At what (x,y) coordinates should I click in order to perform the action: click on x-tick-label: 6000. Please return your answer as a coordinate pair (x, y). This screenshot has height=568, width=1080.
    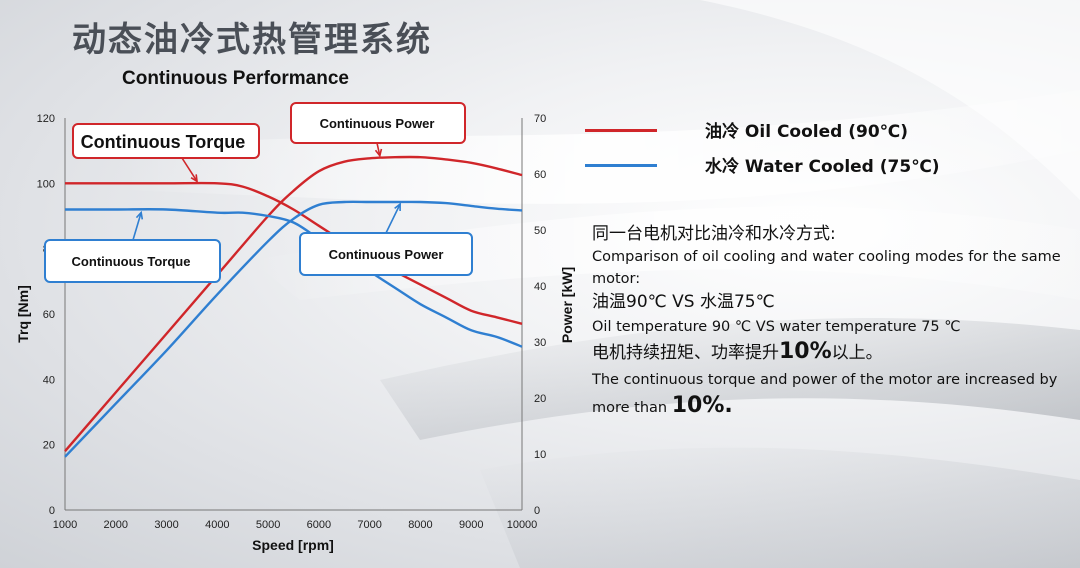
    Looking at the image, I should click on (319, 525).